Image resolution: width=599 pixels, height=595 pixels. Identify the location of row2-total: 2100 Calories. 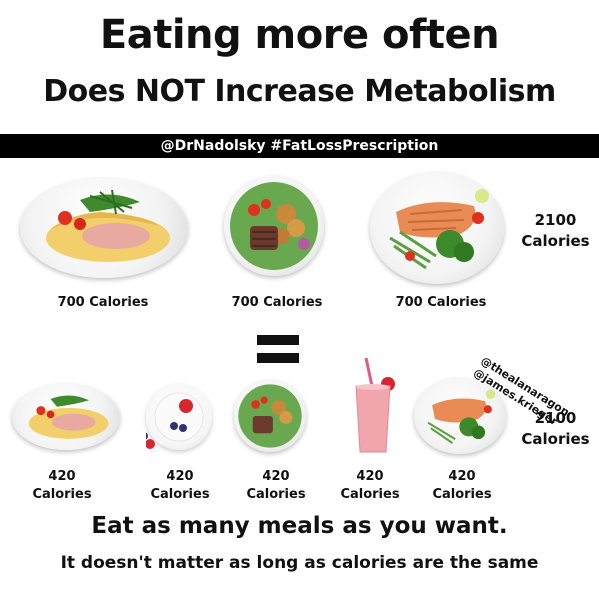
(555, 429).